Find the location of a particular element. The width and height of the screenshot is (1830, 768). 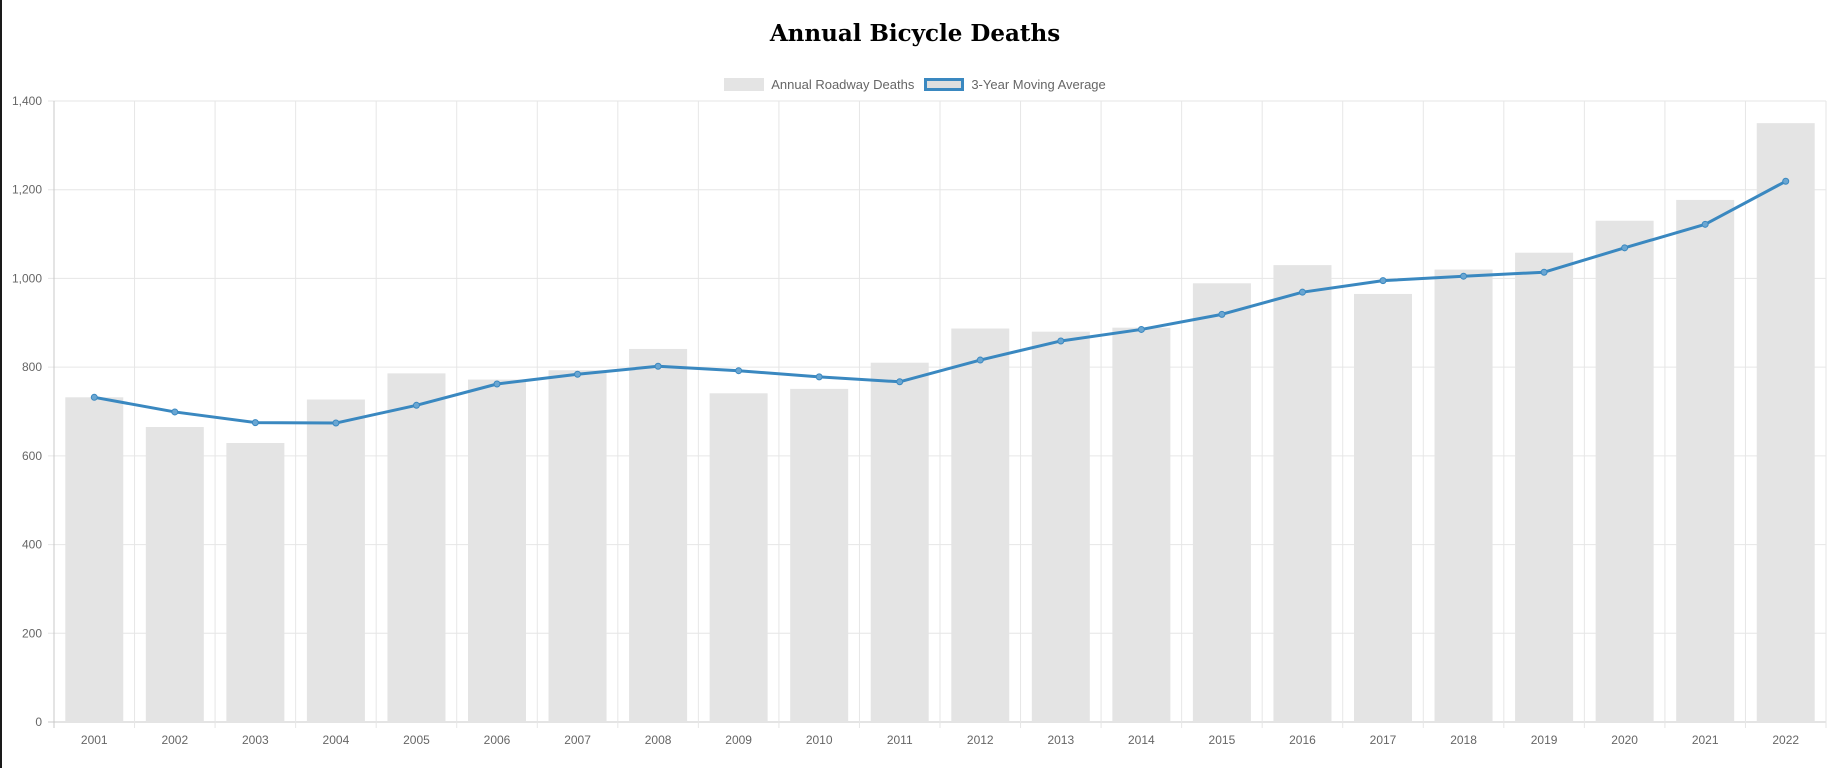

bar-2008 is located at coordinates (658, 535).